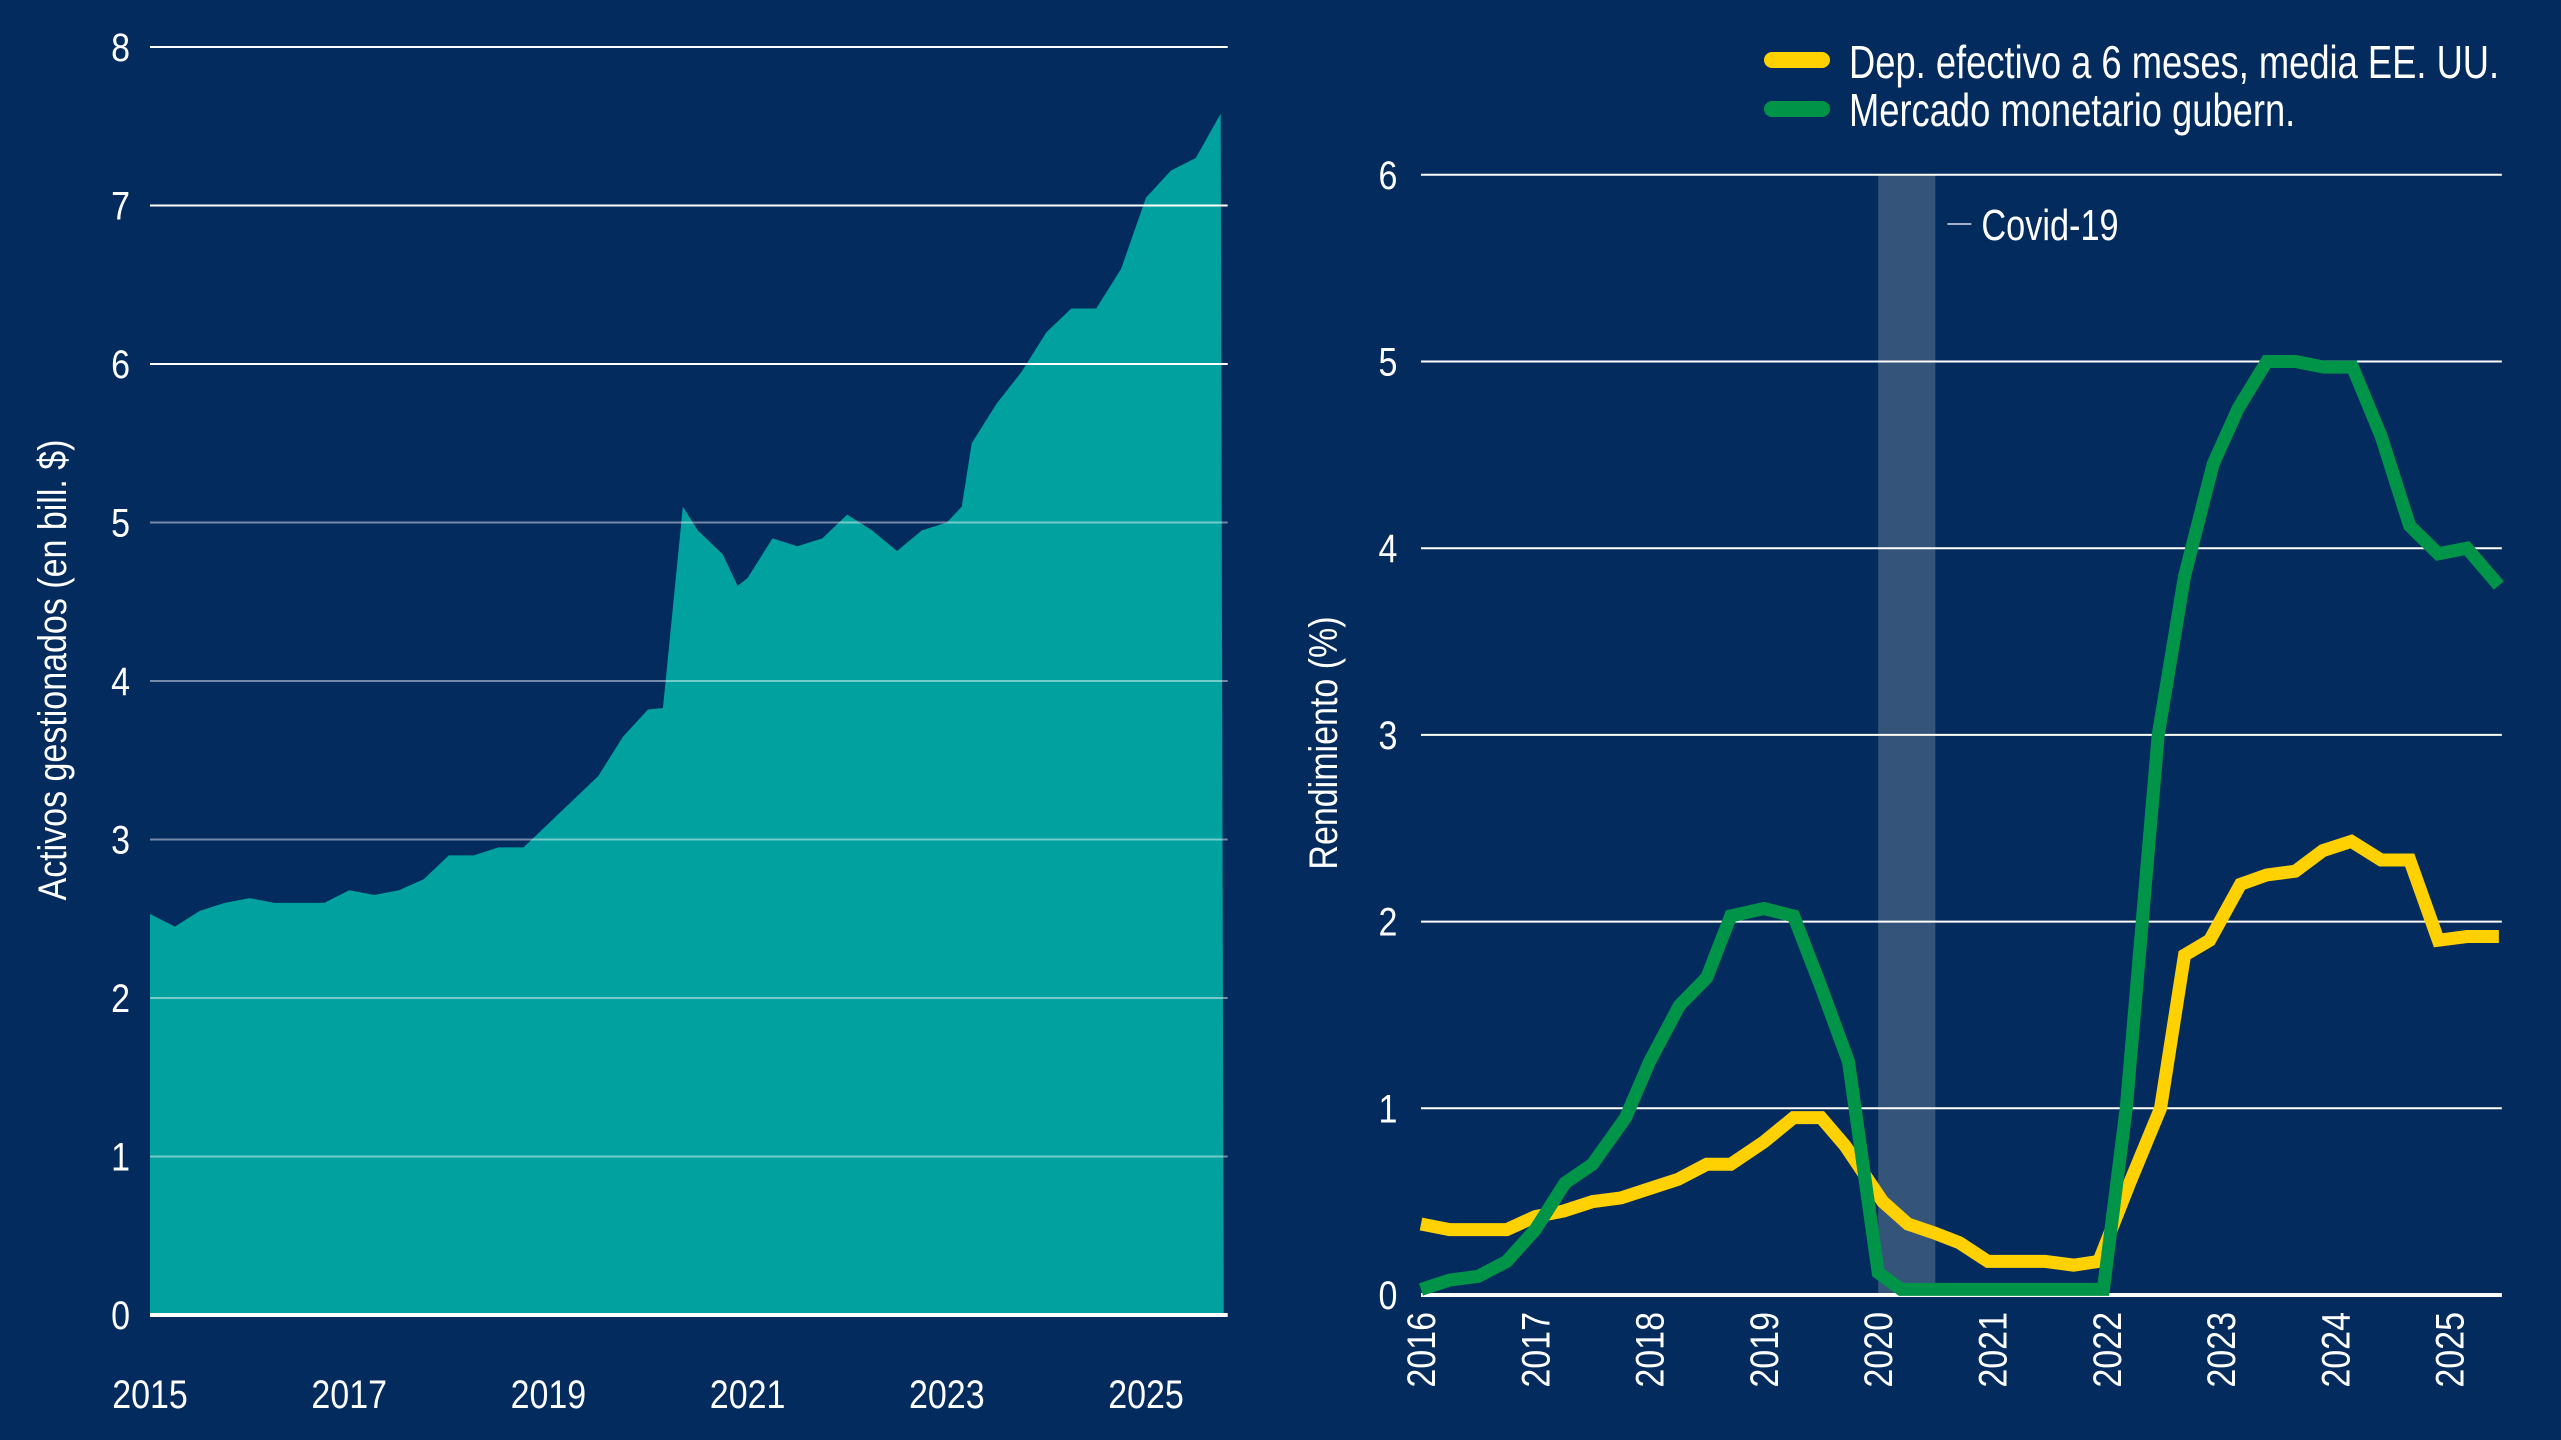 The width and height of the screenshot is (2561, 1440). Describe the element at coordinates (1878, 1350) in the screenshot. I see `x-tick-label: 2020` at that location.